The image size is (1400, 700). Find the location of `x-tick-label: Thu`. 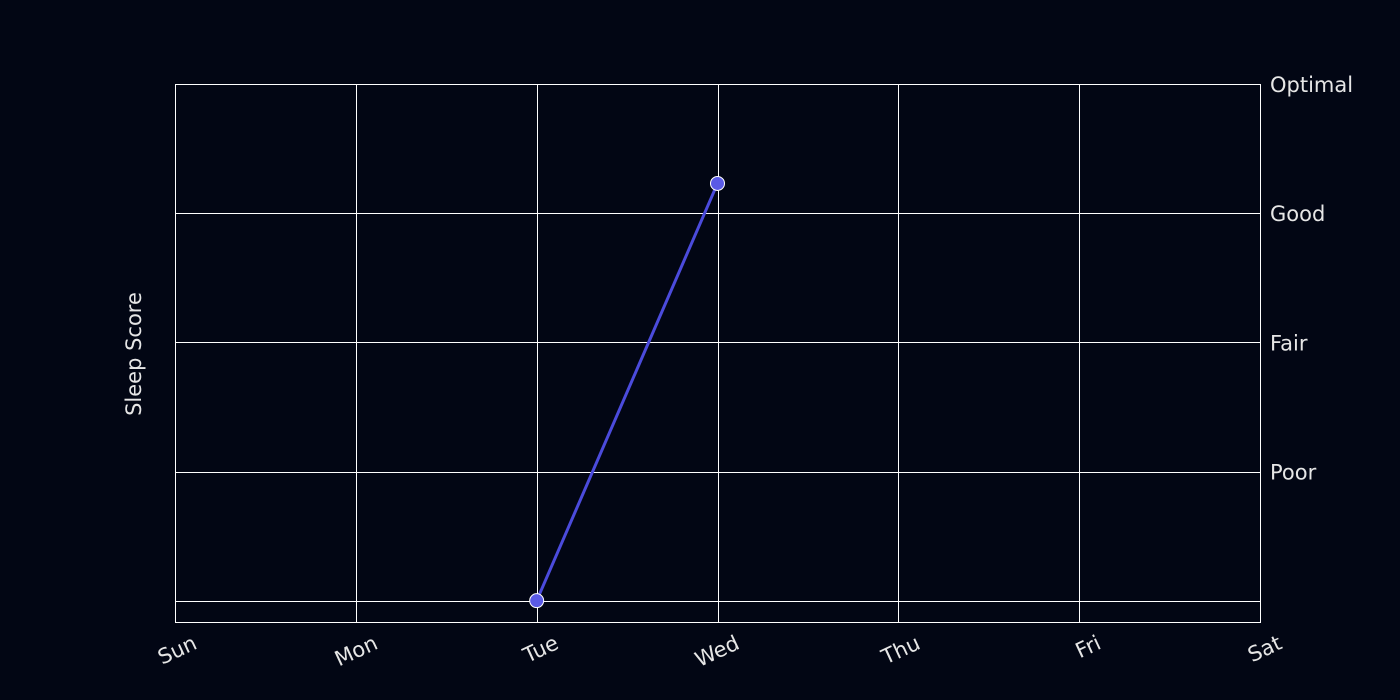

x-tick-label: Thu is located at coordinates (900, 650).